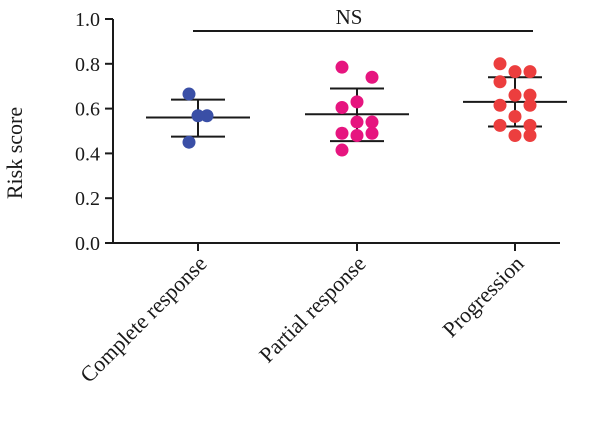 This screenshot has width=600, height=430. Describe the element at coordinates (87, 154) in the screenshot. I see `y-tick-label: 0.4` at that location.